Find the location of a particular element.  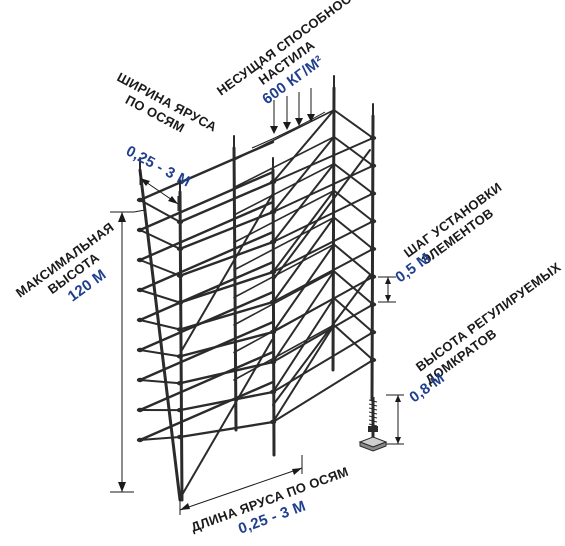

max-height-label: МАКСИМАЛЬНАЯ ВЫСОТА 120 М is located at coordinates (65, 262).